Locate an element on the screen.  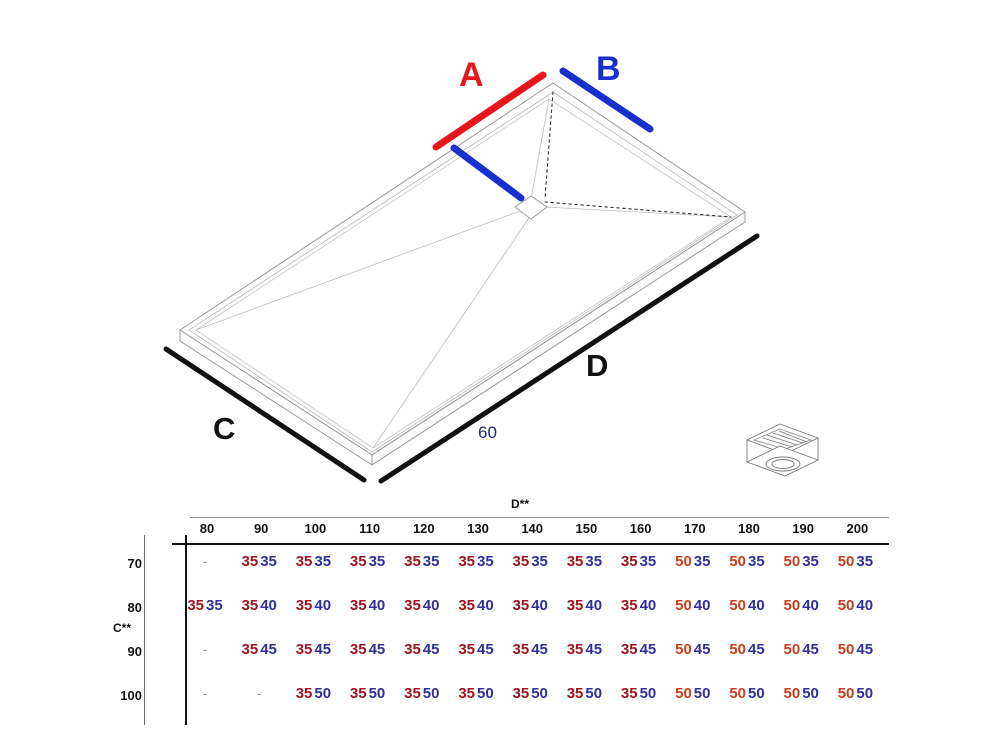
dimension-label-b: B is located at coordinates (608, 69).